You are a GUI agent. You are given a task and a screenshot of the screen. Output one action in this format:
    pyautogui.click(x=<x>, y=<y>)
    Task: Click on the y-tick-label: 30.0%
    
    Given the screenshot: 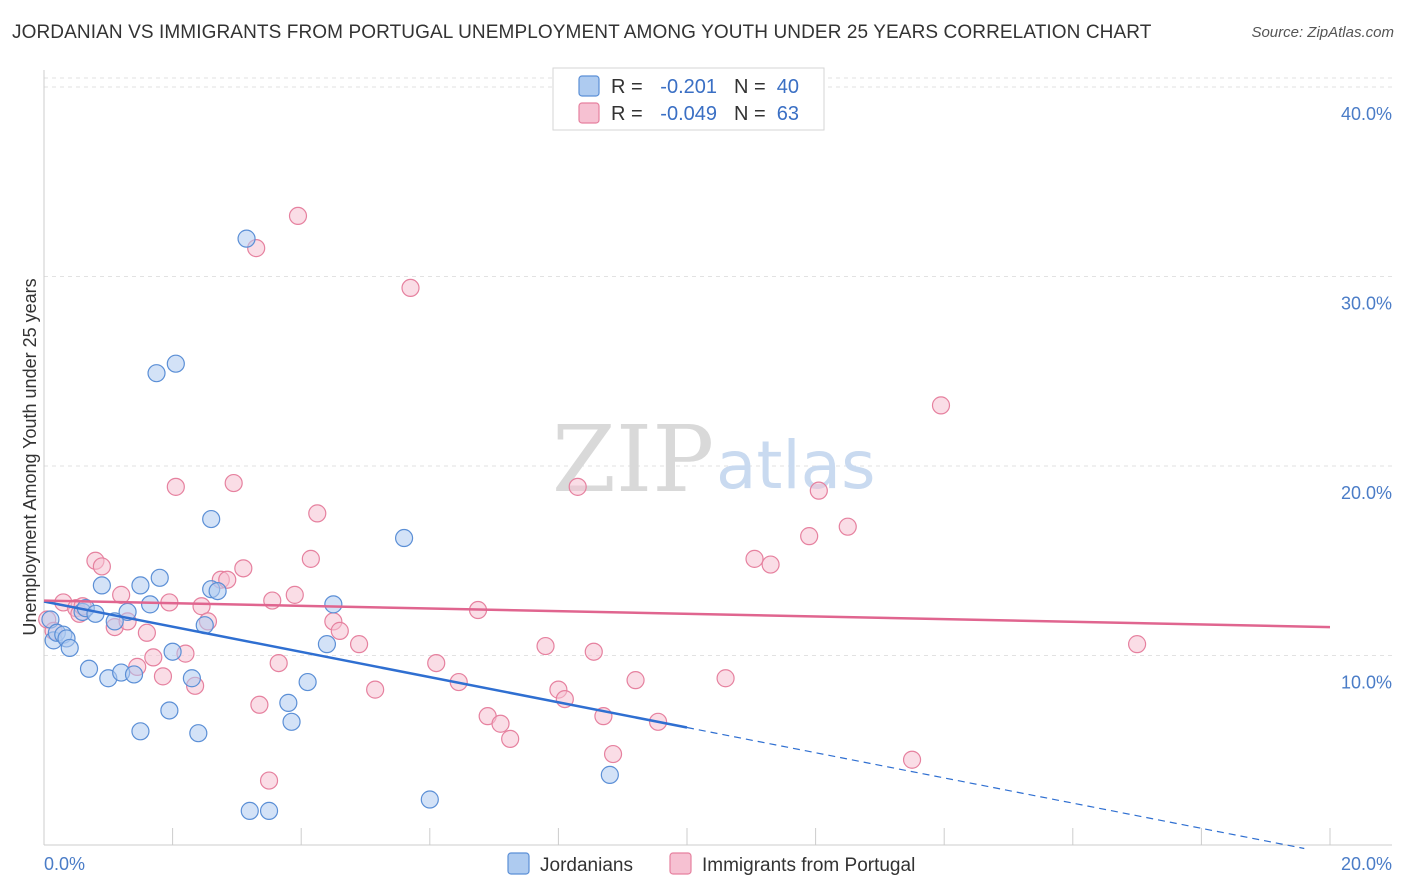 What is the action you would take?
    pyautogui.click(x=1366, y=304)
    